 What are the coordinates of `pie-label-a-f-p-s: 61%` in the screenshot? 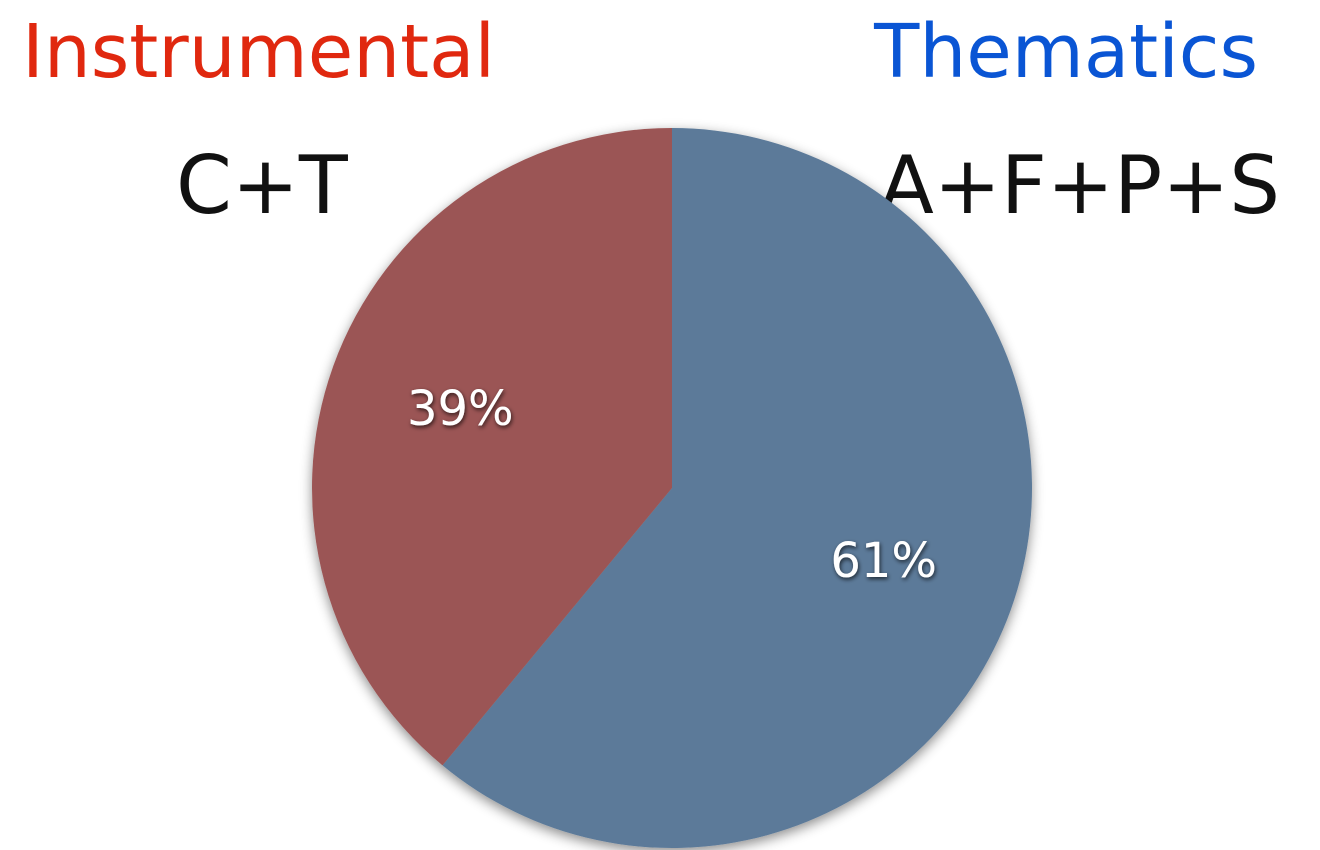 It's located at (883, 561).